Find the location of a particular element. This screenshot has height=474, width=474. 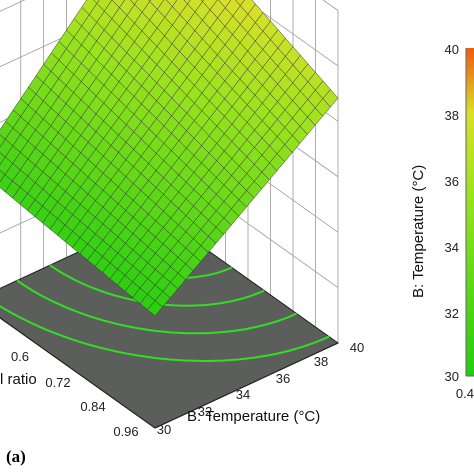

x-tick-label: 40 is located at coordinates (357, 347).